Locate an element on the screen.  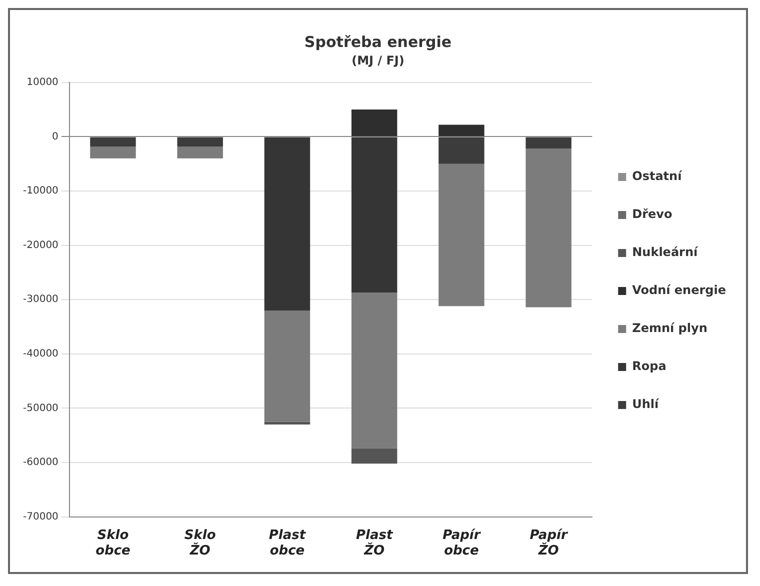
legend-label: Nukleární is located at coordinates (665, 252).